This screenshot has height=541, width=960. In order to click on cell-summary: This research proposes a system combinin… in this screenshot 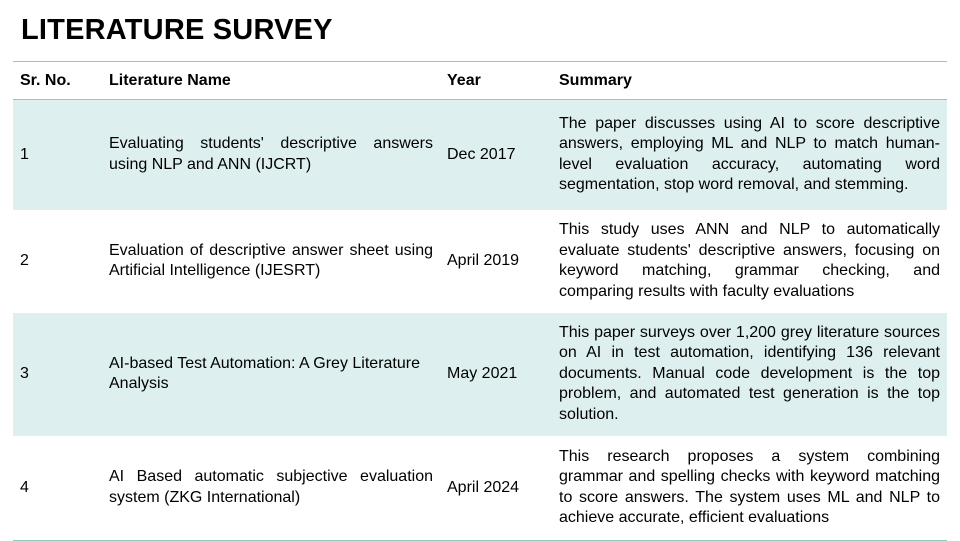, I will do `click(749, 488)`.